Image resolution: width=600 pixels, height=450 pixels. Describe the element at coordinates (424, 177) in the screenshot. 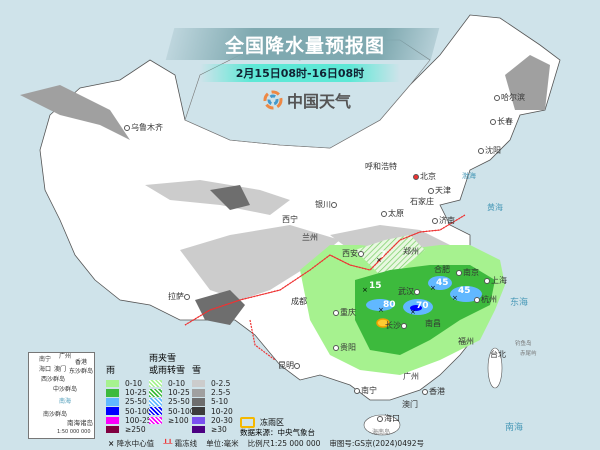

I see `city-label: 北京` at that location.